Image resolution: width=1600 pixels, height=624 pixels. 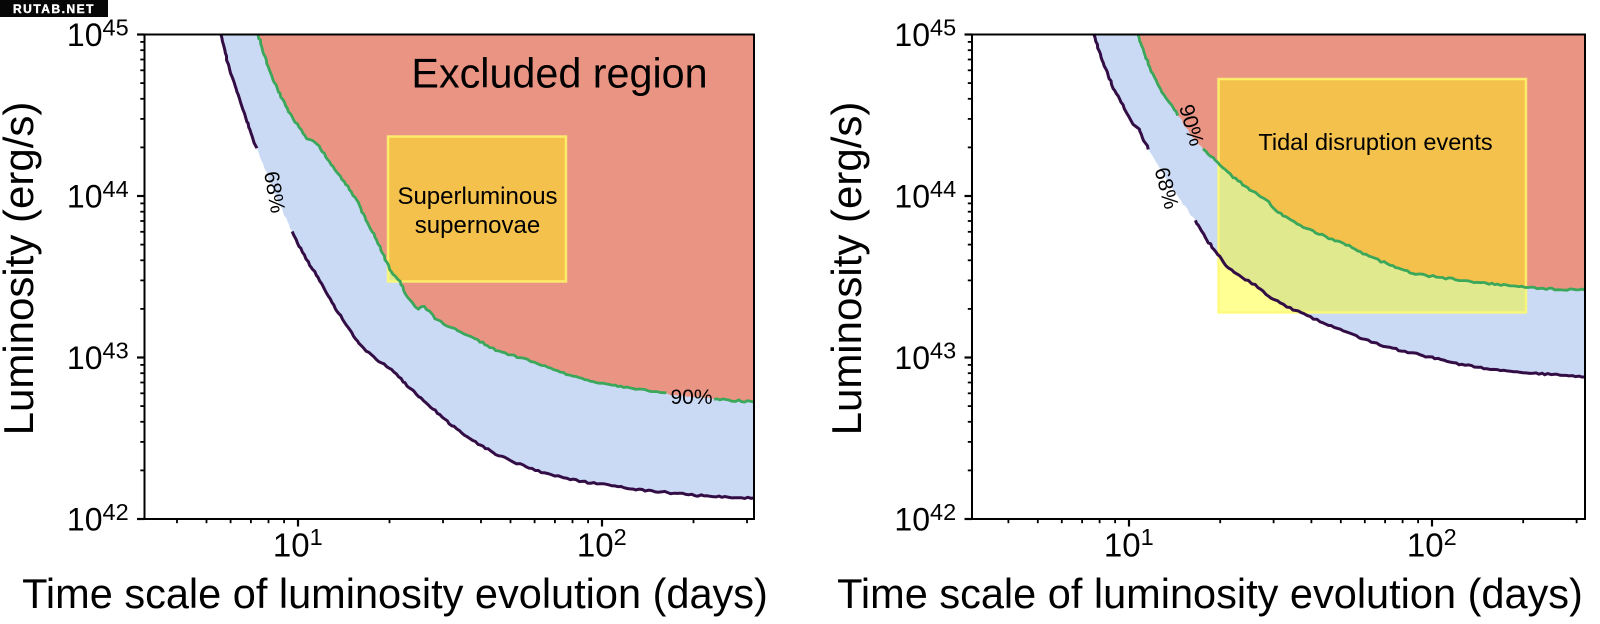 What do you see at coordinates (1375, 142) in the screenshot?
I see `svg-text: Tidal disruption events` at bounding box center [1375, 142].